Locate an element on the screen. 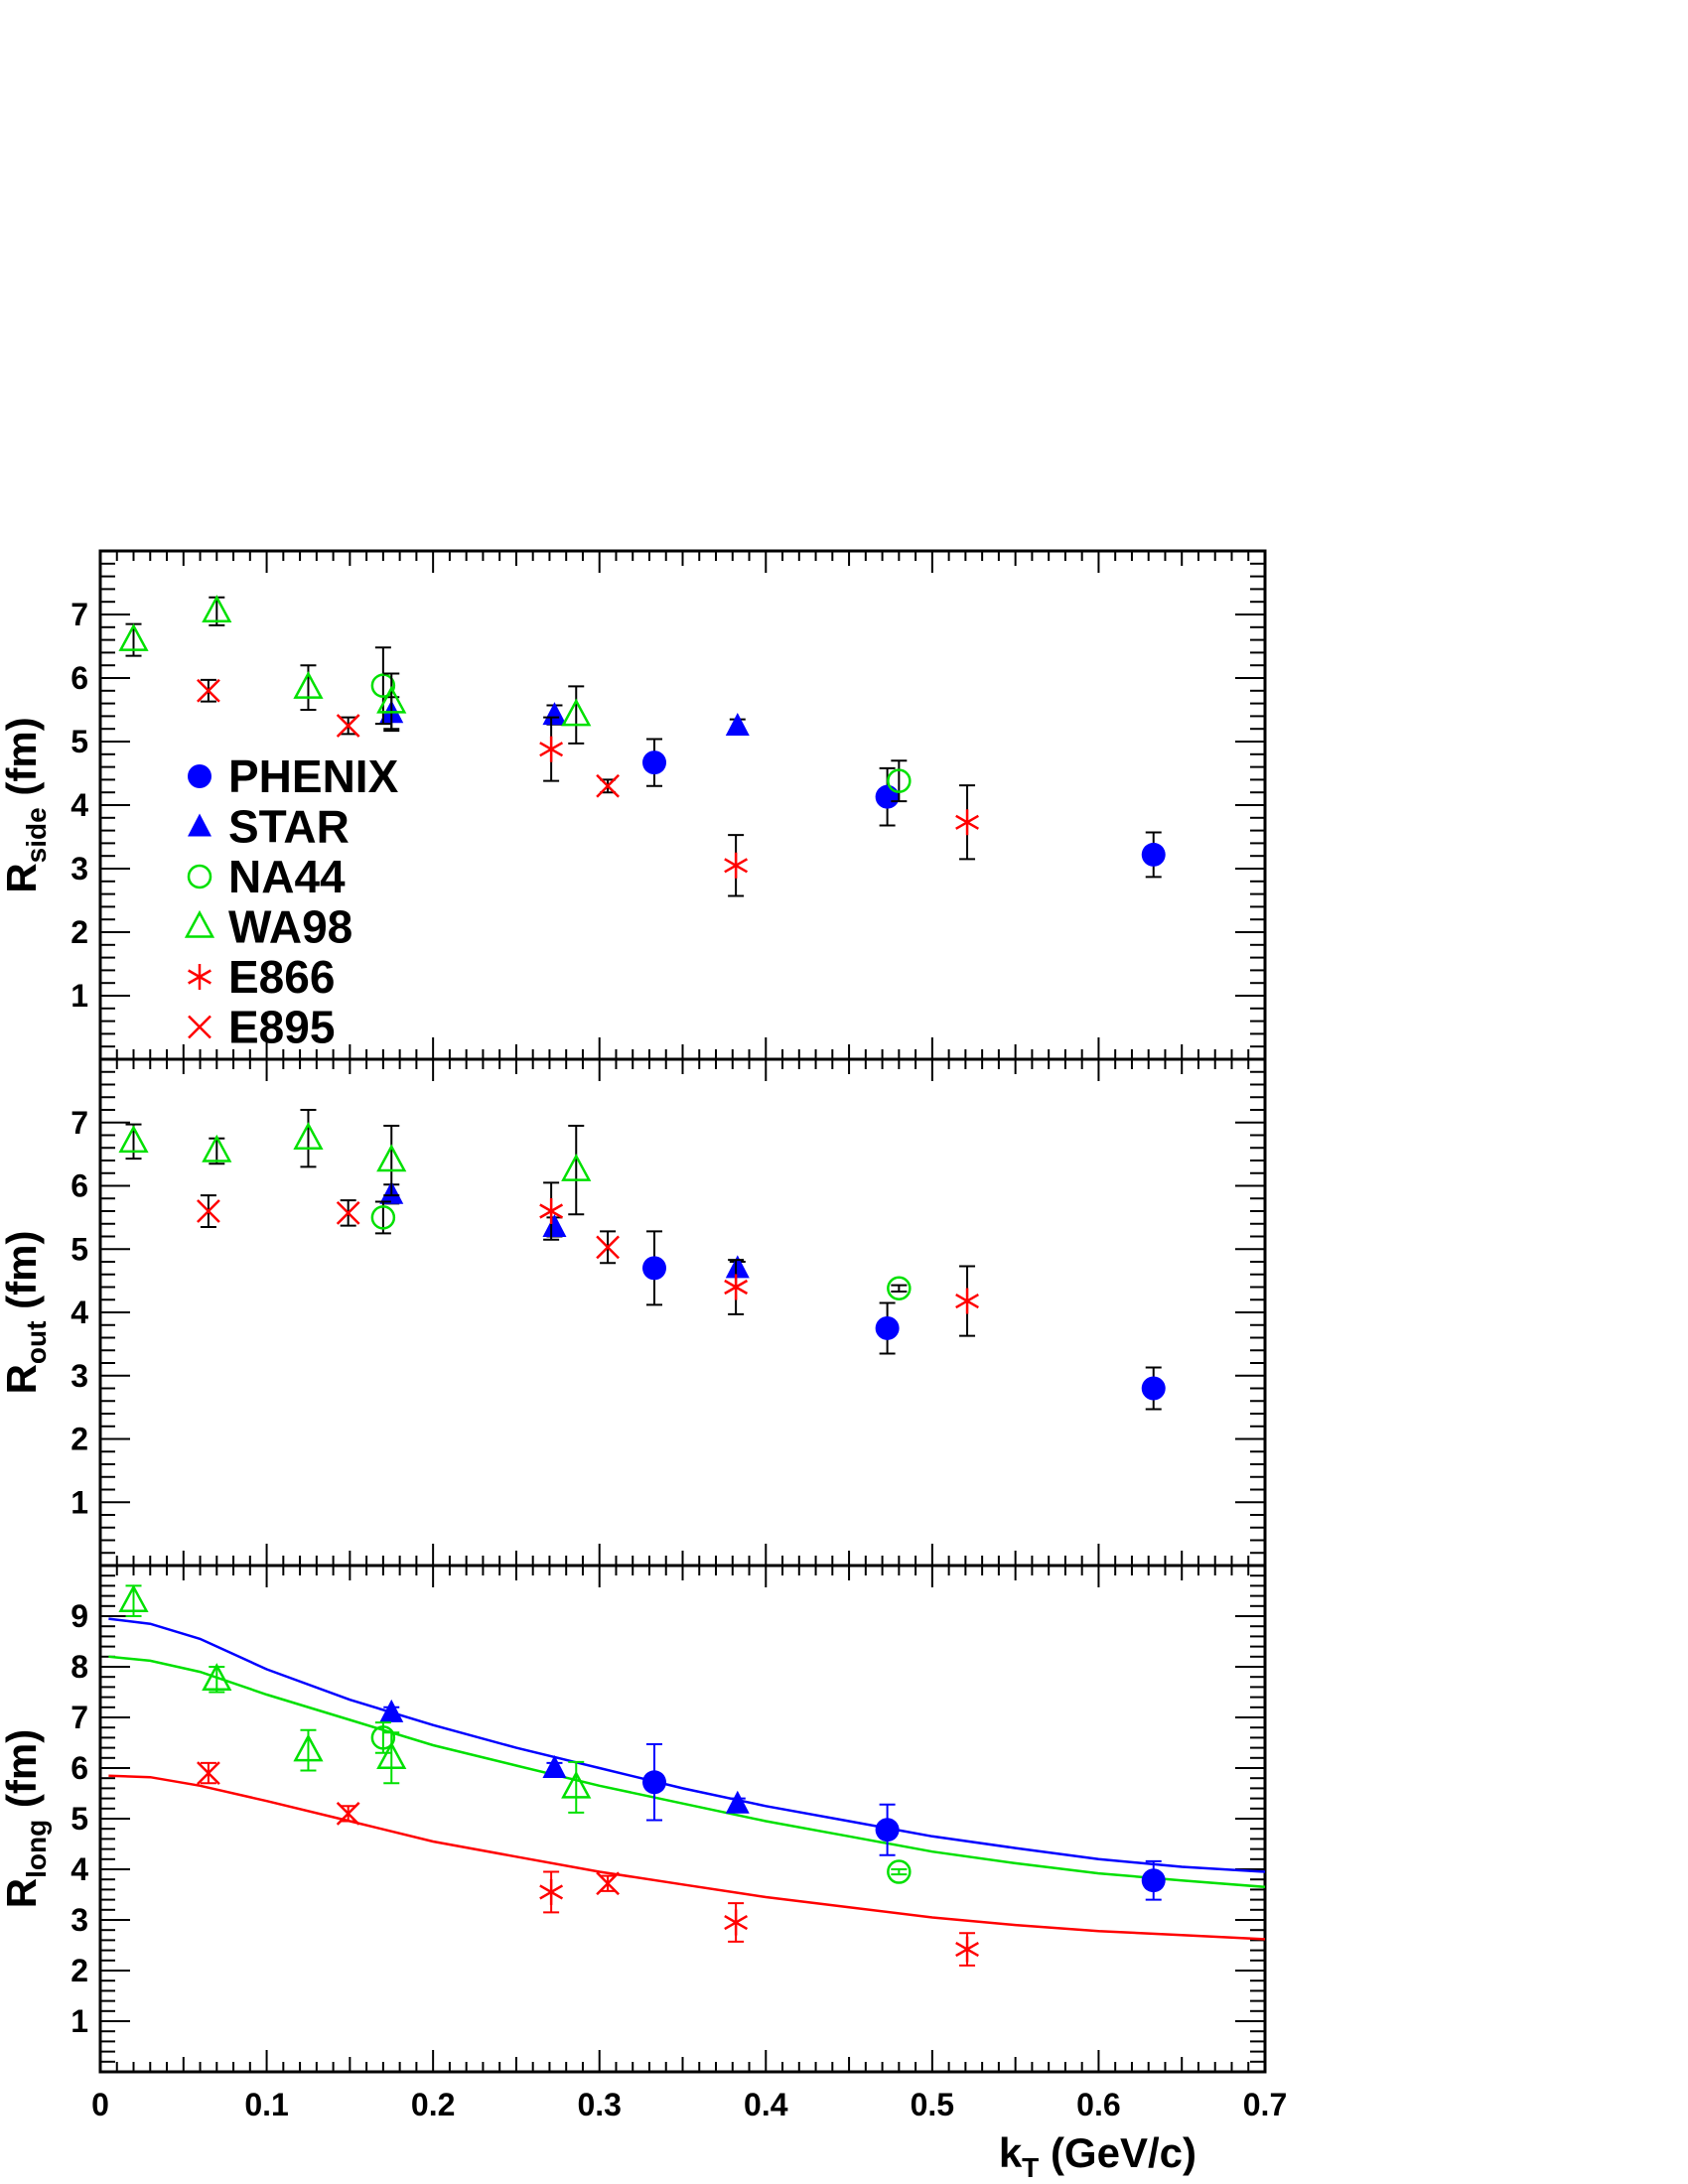  x-tick-label: 0.1 is located at coordinates (266, 2104).